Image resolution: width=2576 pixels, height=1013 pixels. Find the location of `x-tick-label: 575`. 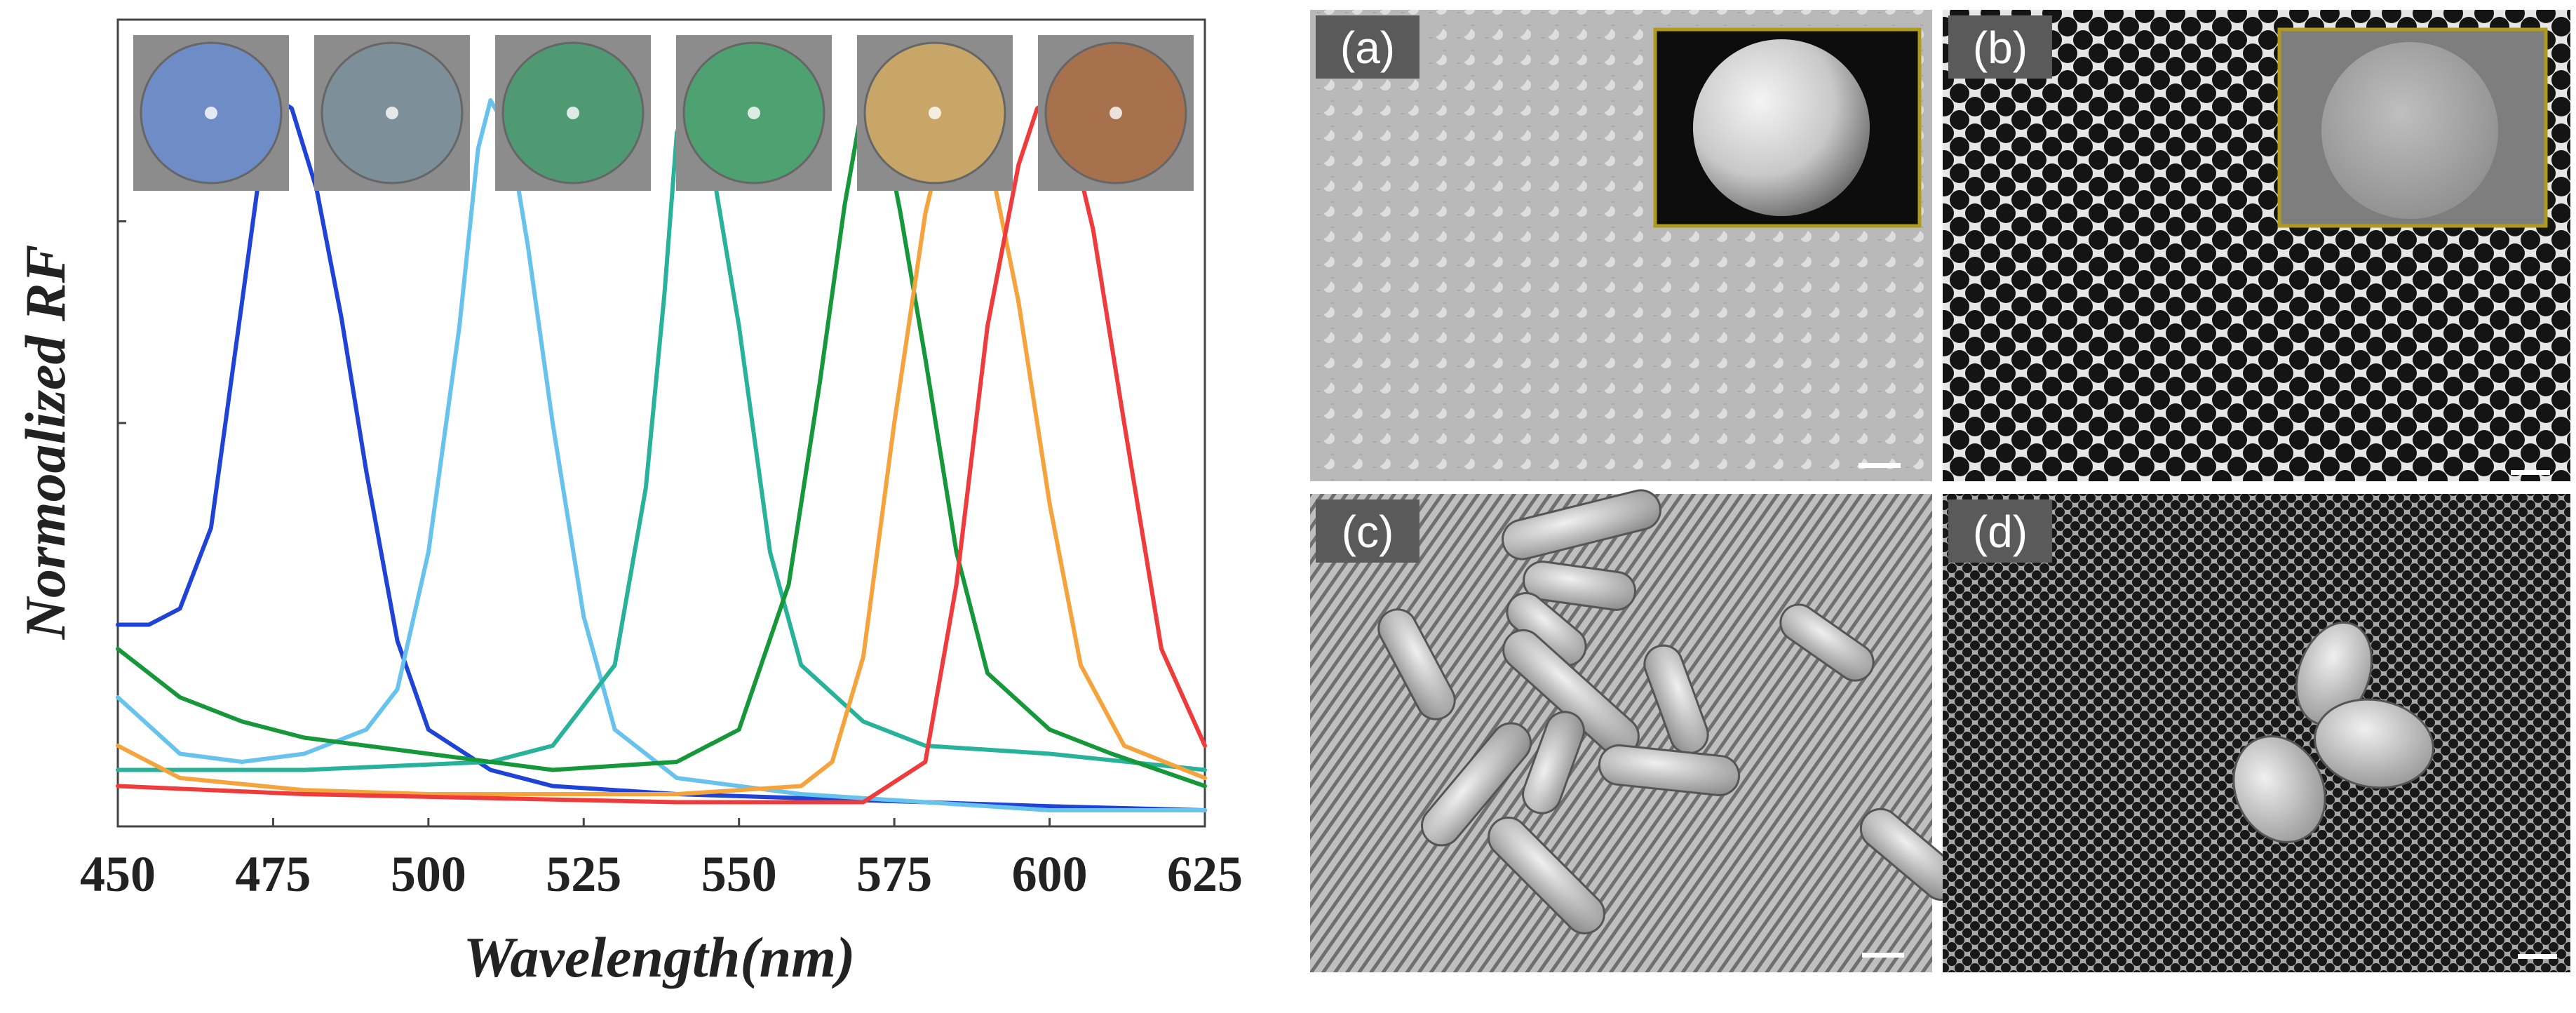

x-tick-label: 575 is located at coordinates (894, 874).